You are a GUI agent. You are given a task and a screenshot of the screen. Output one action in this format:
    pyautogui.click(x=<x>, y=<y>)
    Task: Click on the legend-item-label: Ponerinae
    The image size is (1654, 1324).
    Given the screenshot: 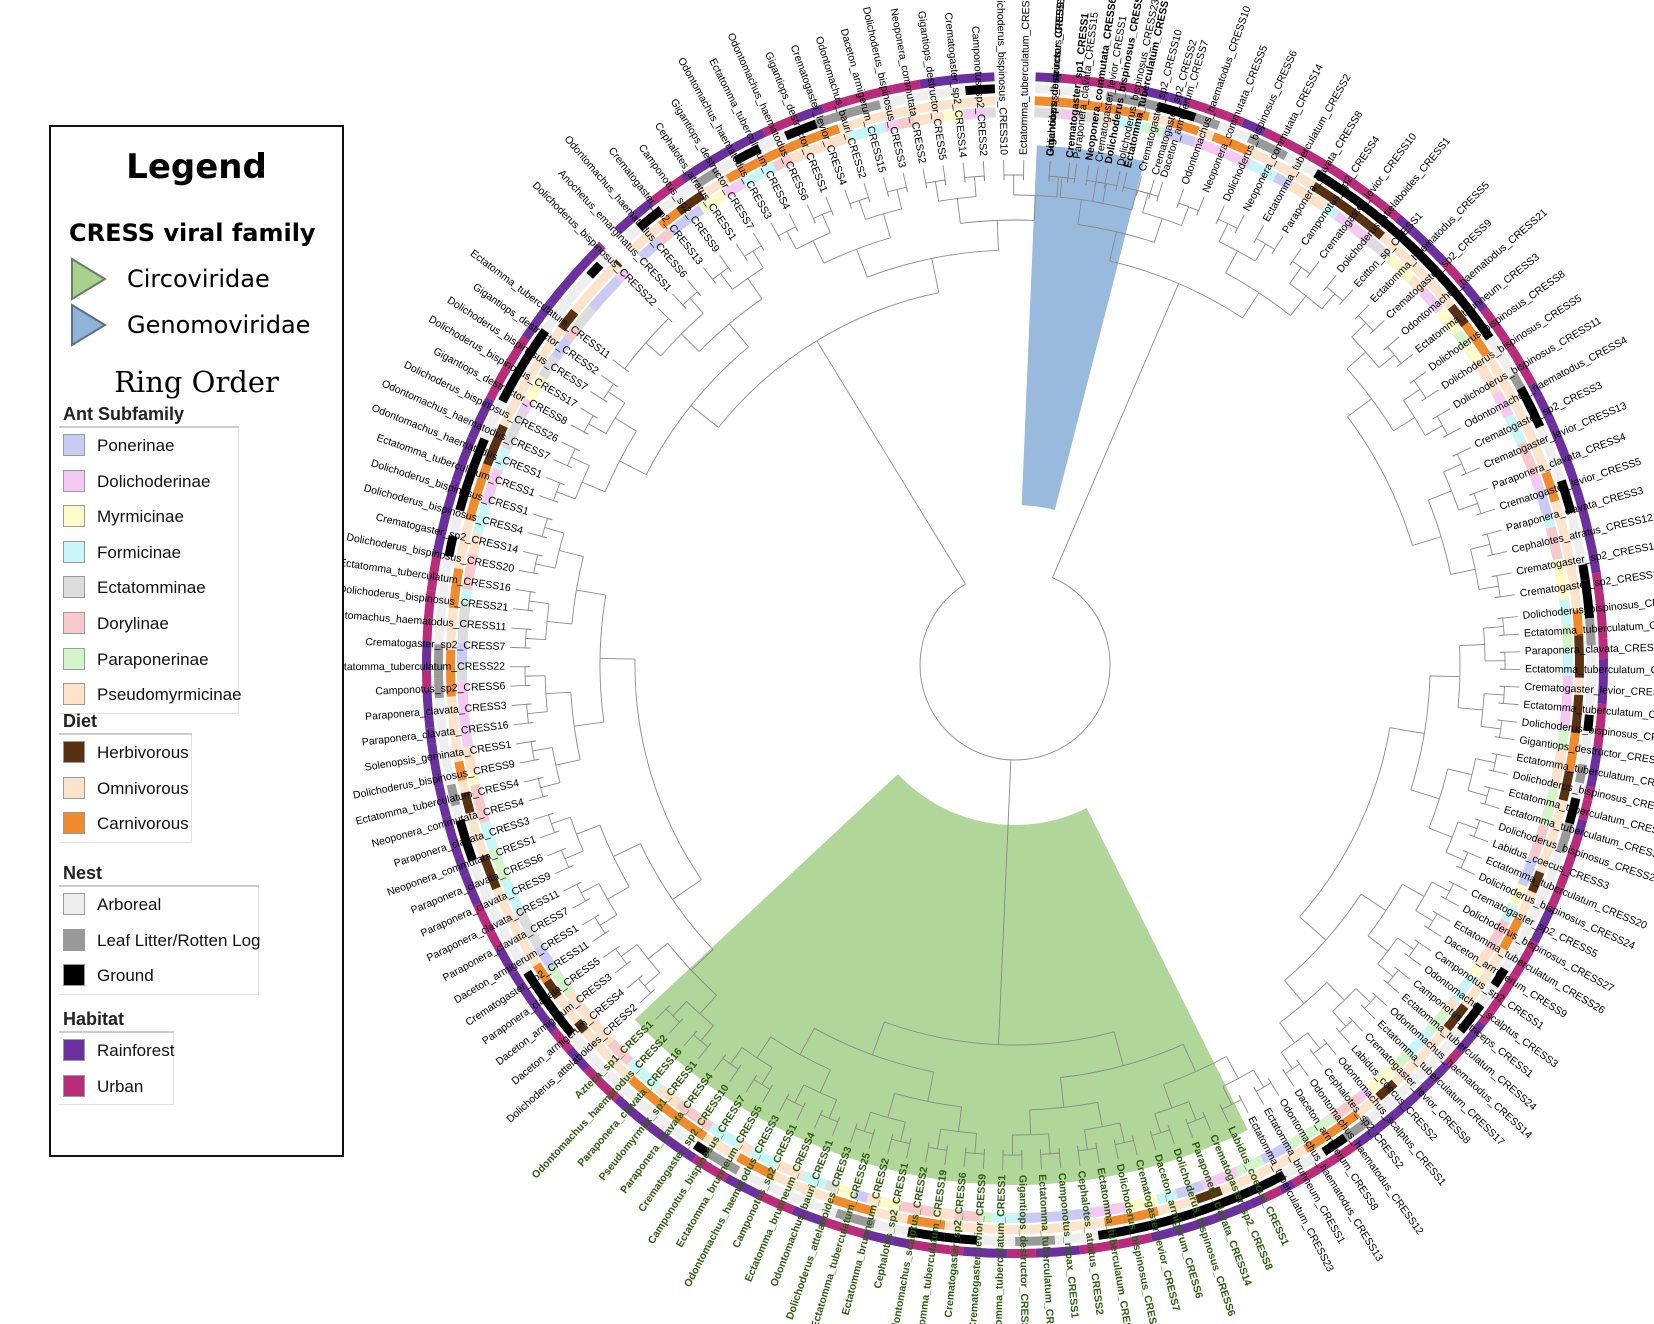 What is the action you would take?
    pyautogui.click(x=136, y=445)
    